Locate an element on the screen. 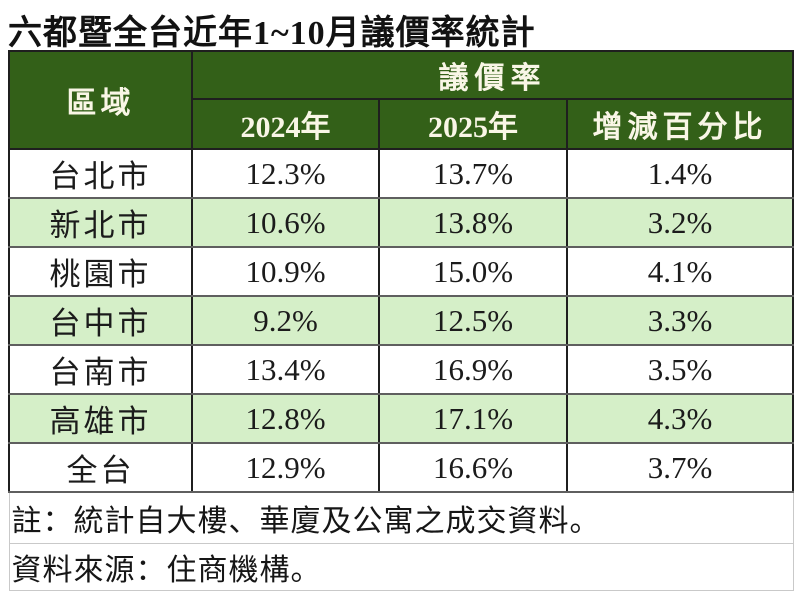 The height and width of the screenshot is (600, 800). table-source: 資料來源：住商機構。 is located at coordinates (401, 566).